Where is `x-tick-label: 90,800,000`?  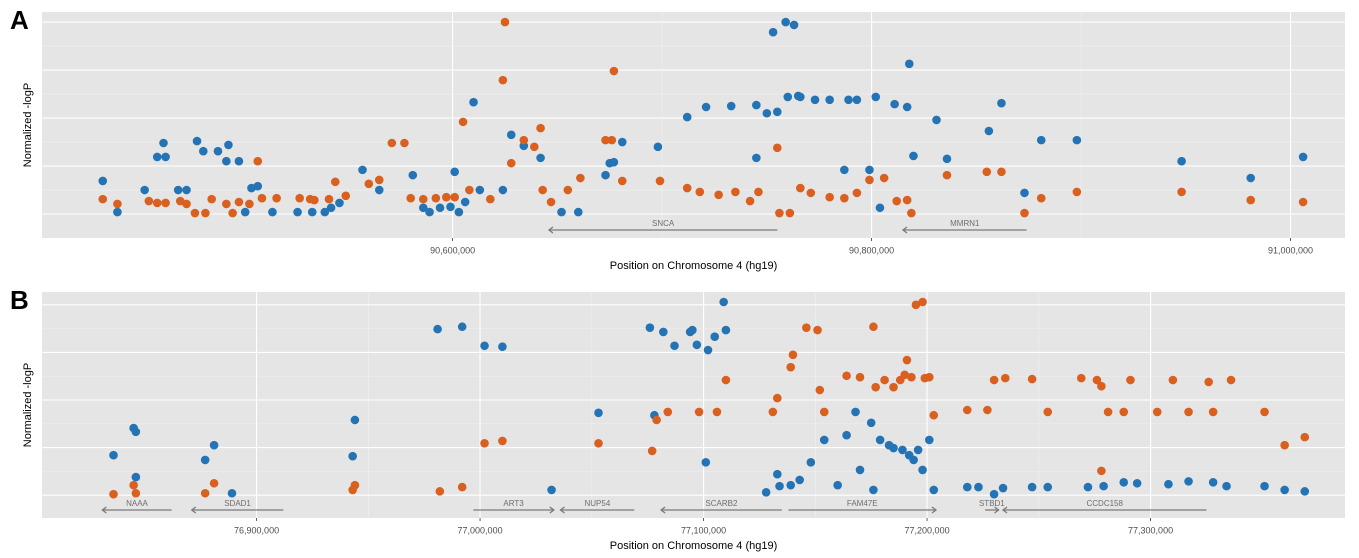 x-tick-label: 90,800,000 is located at coordinates (871, 250).